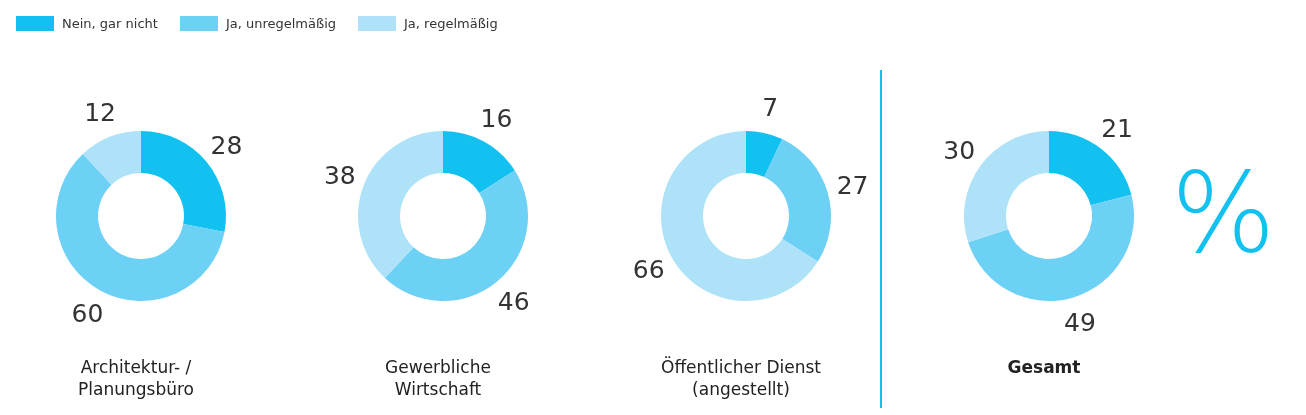 This screenshot has width=1306, height=415. I want to click on data-label: 66, so click(648, 269).